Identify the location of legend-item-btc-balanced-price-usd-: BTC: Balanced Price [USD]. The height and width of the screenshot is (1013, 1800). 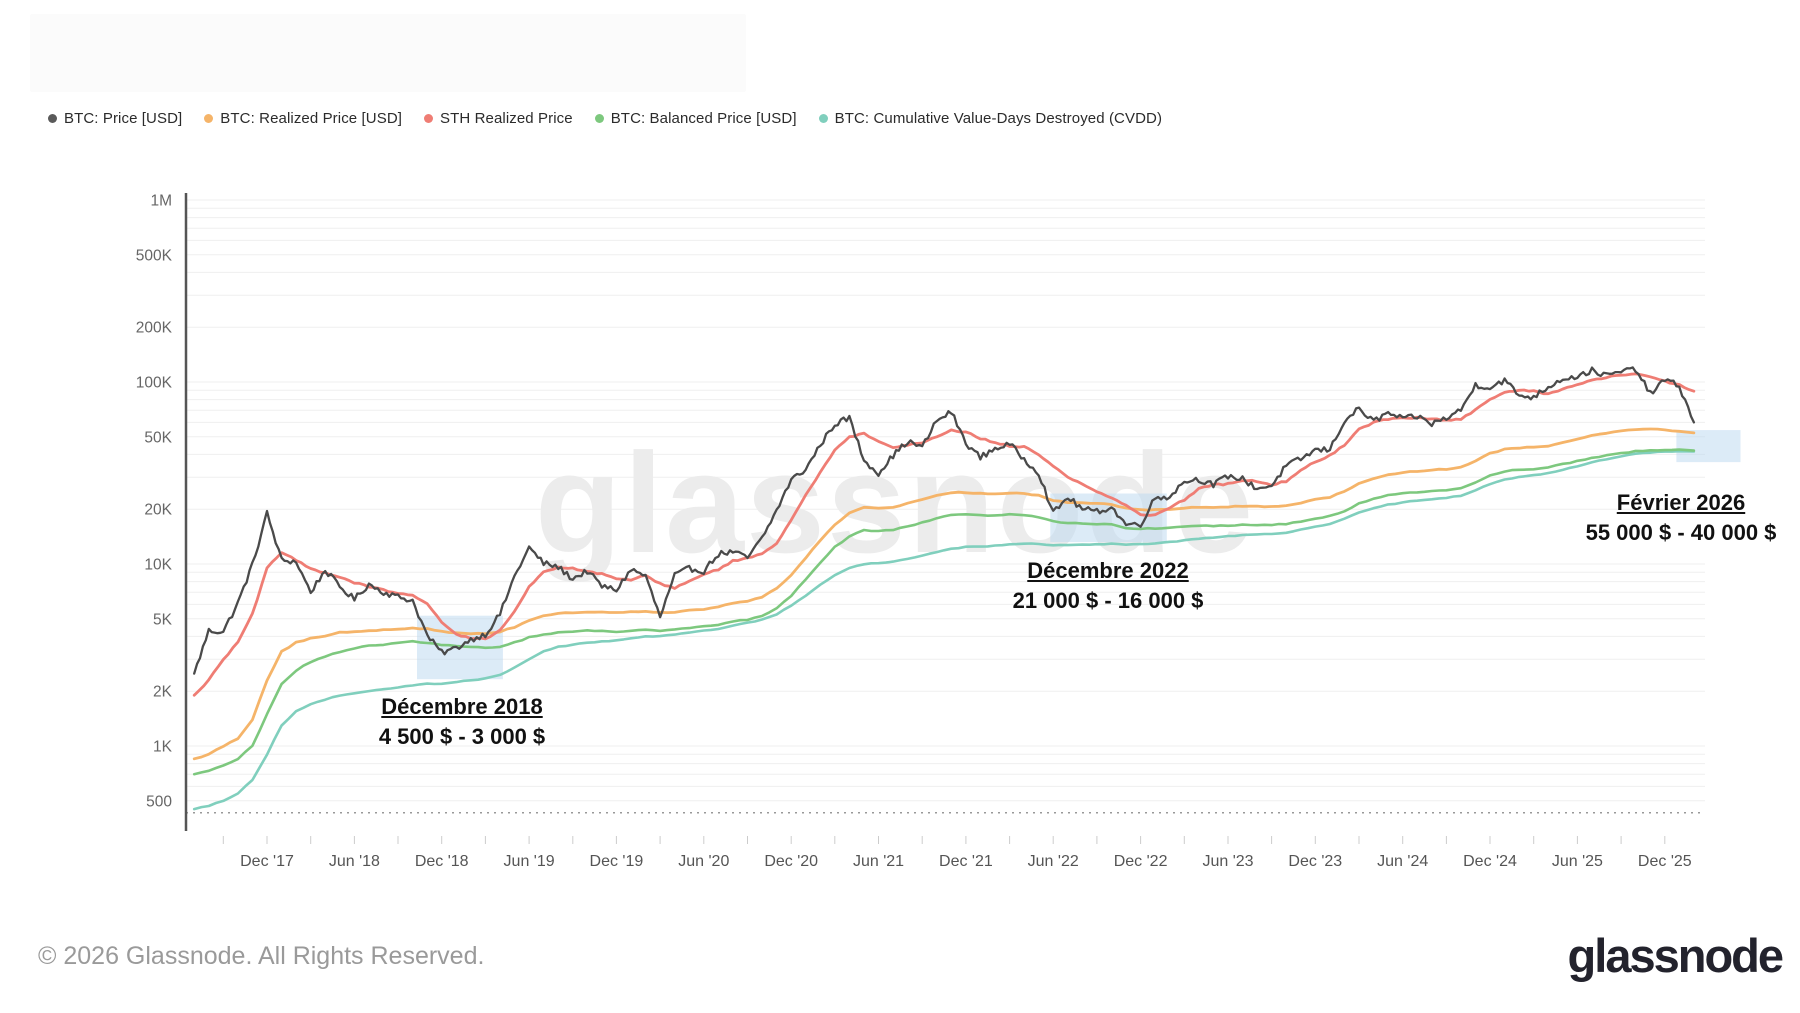
(695, 118).